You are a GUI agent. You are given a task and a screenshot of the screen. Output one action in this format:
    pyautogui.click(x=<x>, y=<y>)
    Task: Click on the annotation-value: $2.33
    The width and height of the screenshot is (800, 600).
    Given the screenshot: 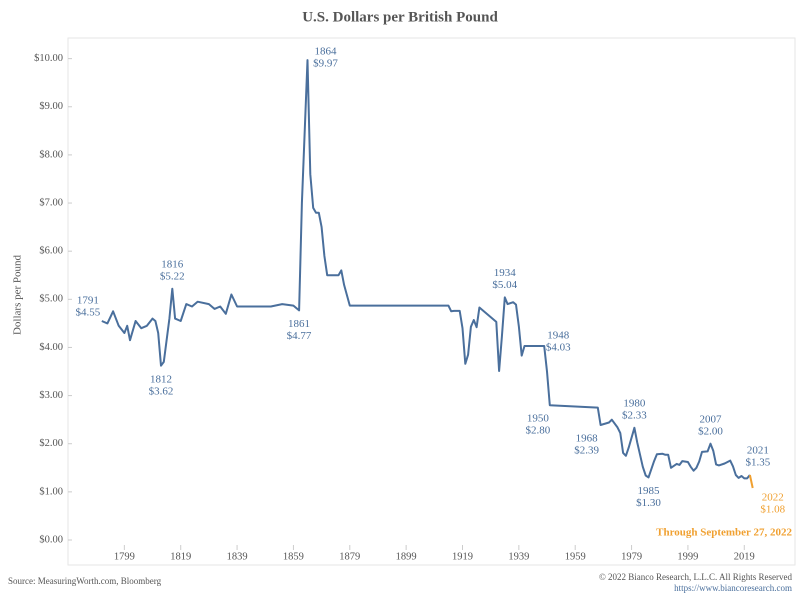 What is the action you would take?
    pyautogui.click(x=634, y=415)
    